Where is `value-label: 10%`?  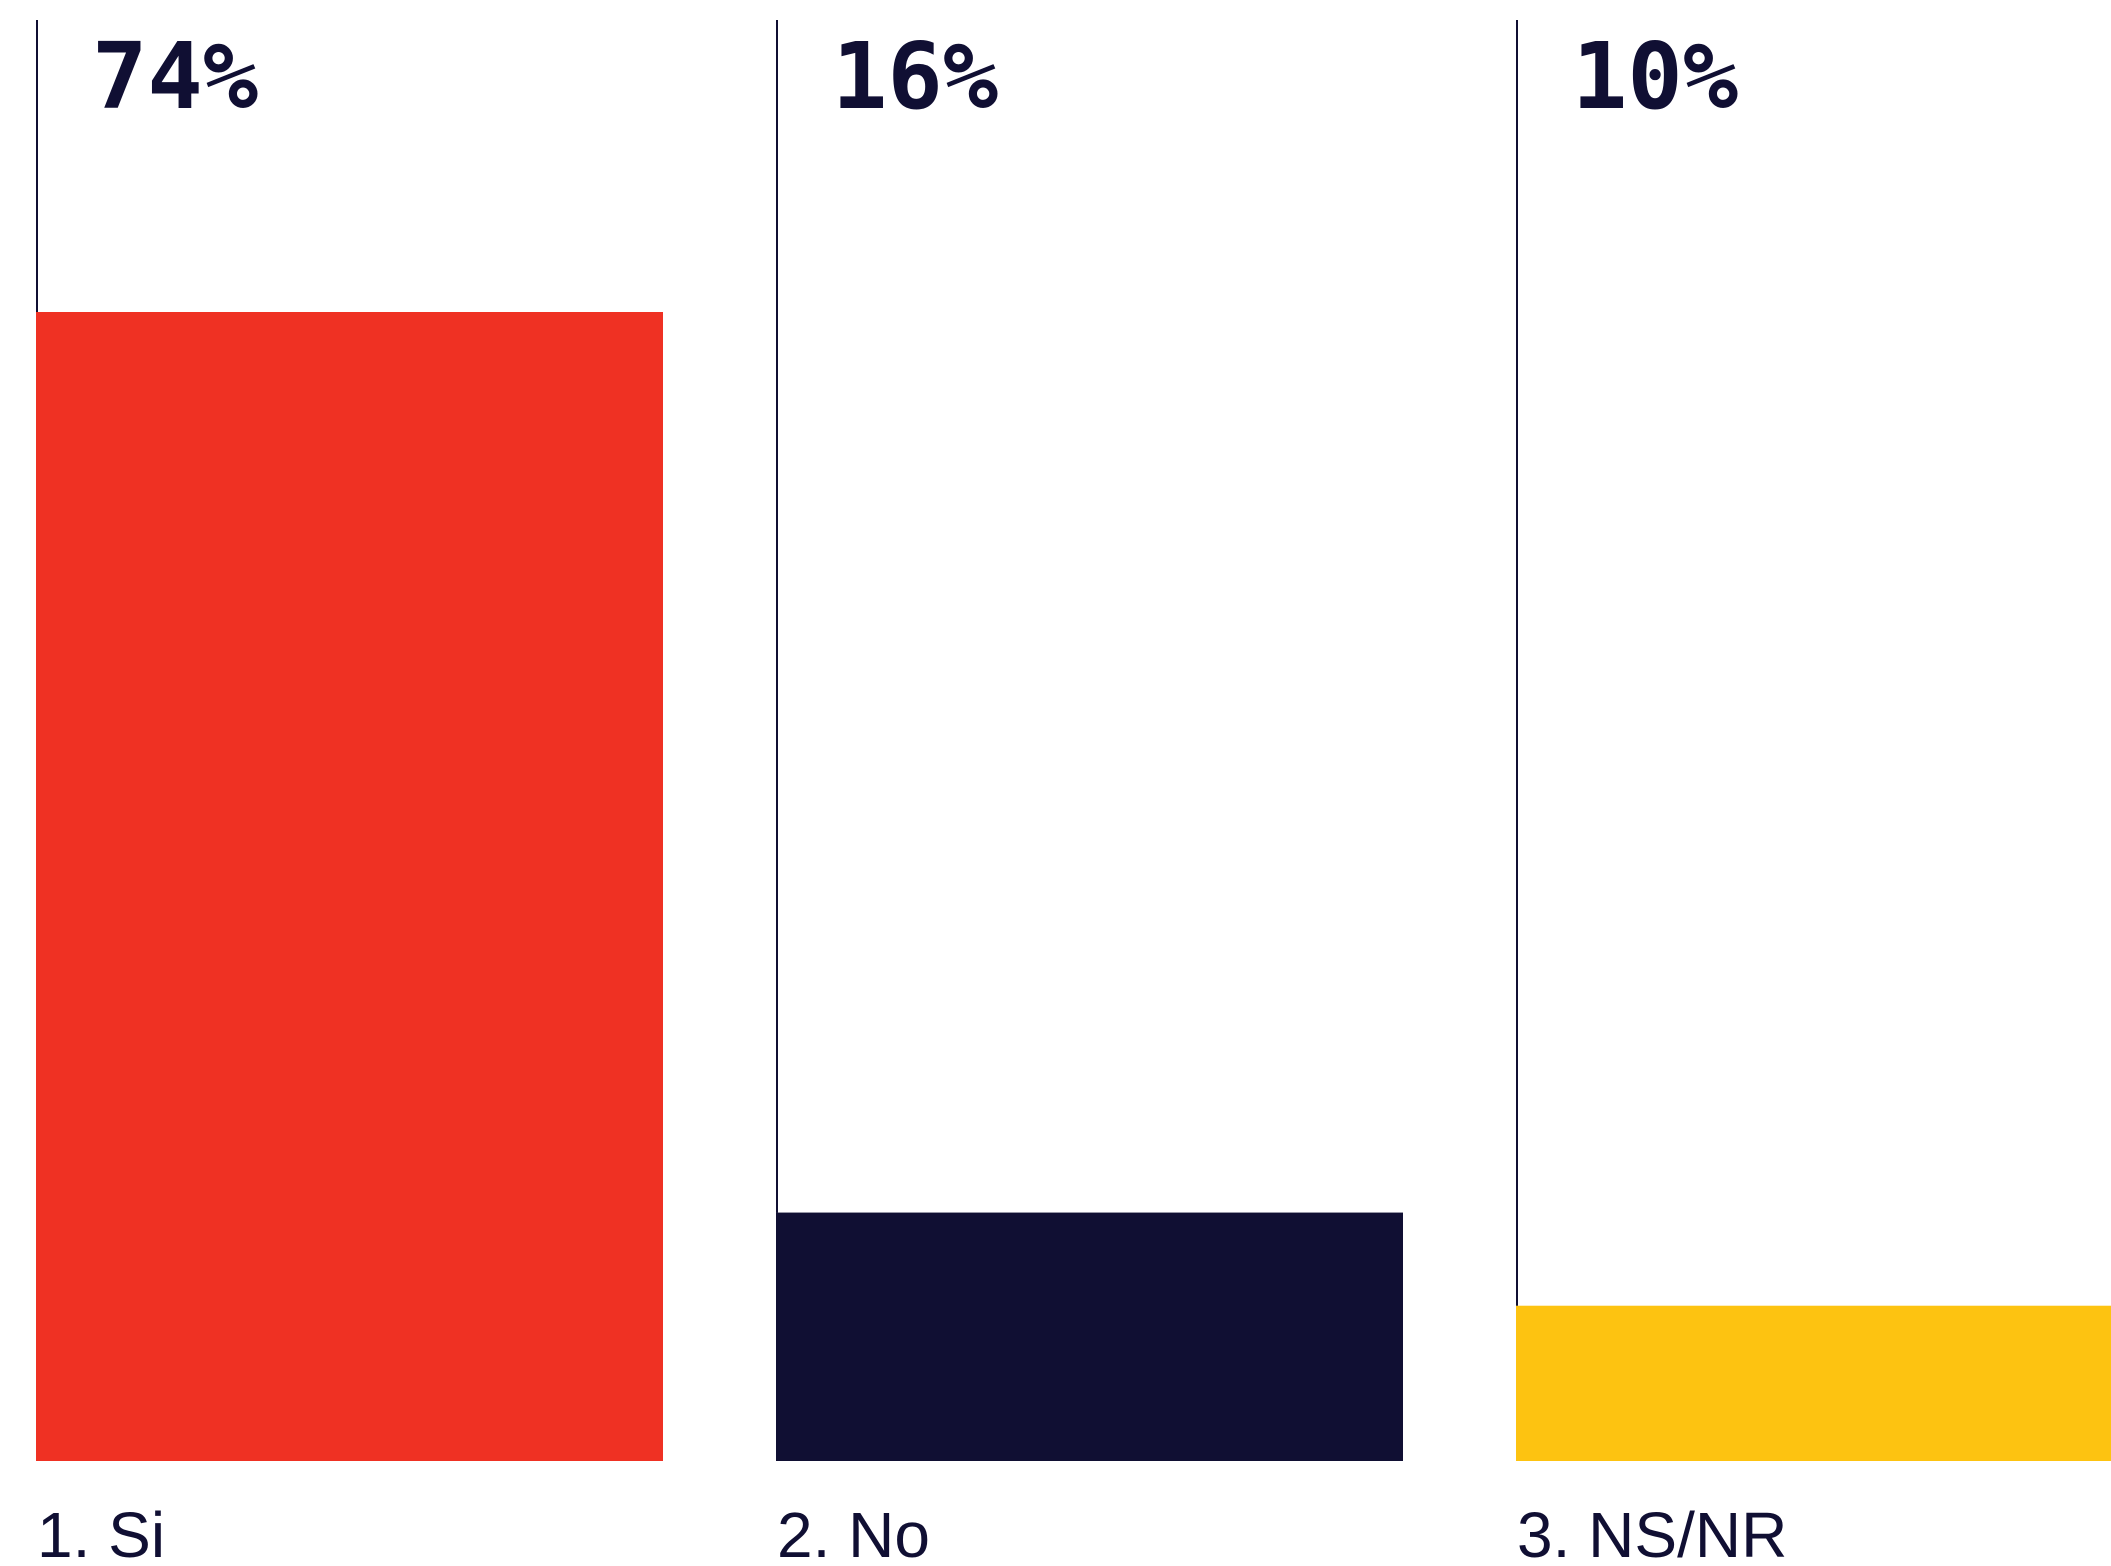 value-label: 10% is located at coordinates (1655, 76).